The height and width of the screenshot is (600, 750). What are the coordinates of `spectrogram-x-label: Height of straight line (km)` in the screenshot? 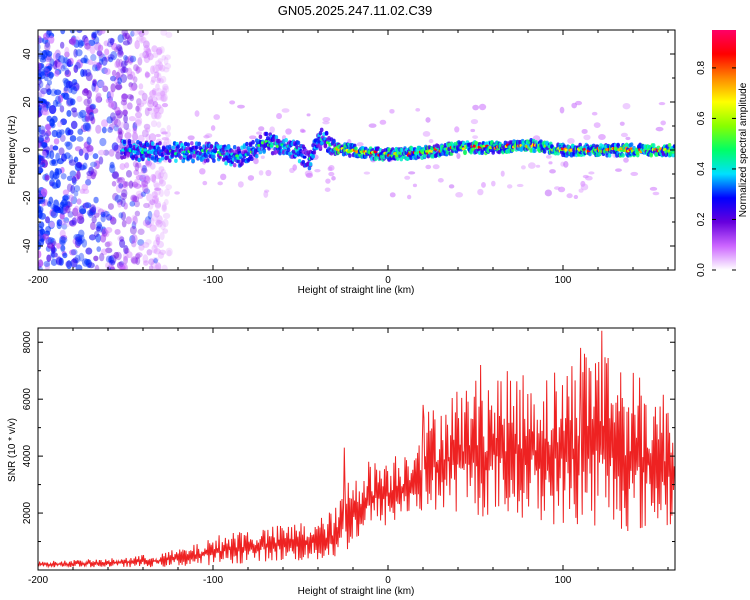 It's located at (356, 290).